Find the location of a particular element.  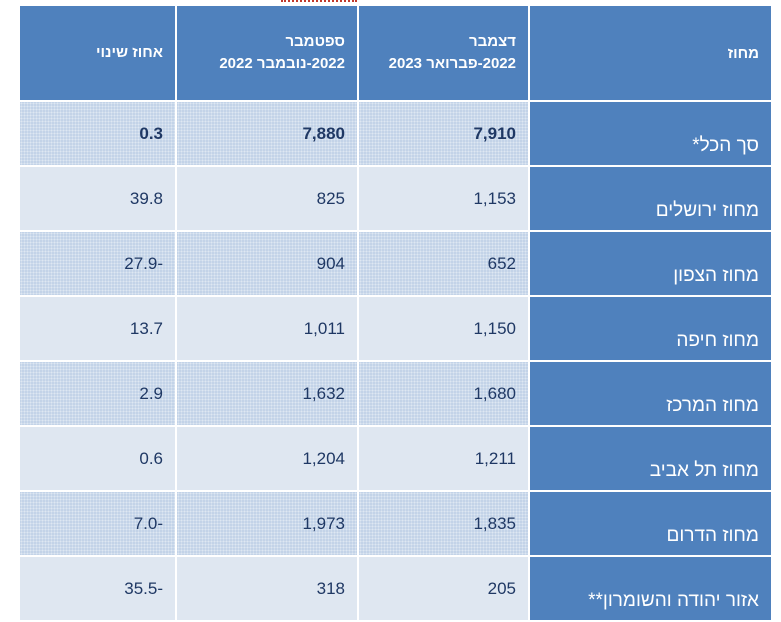

cell-prev: 1,011 is located at coordinates (267, 328).